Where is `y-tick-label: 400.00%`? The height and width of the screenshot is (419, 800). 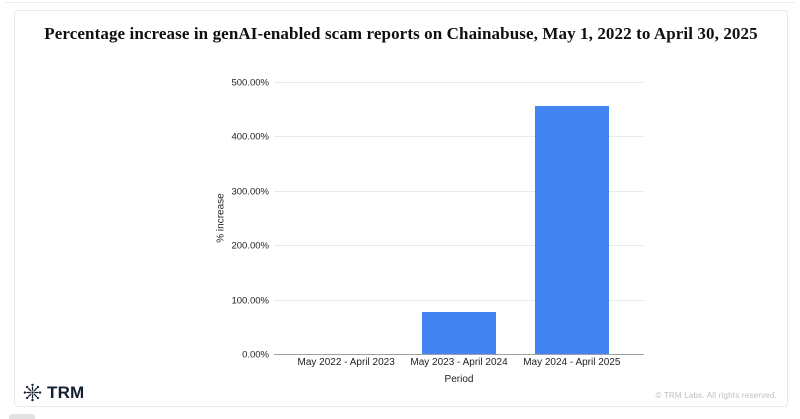
y-tick-label: 400.00% is located at coordinates (250, 137).